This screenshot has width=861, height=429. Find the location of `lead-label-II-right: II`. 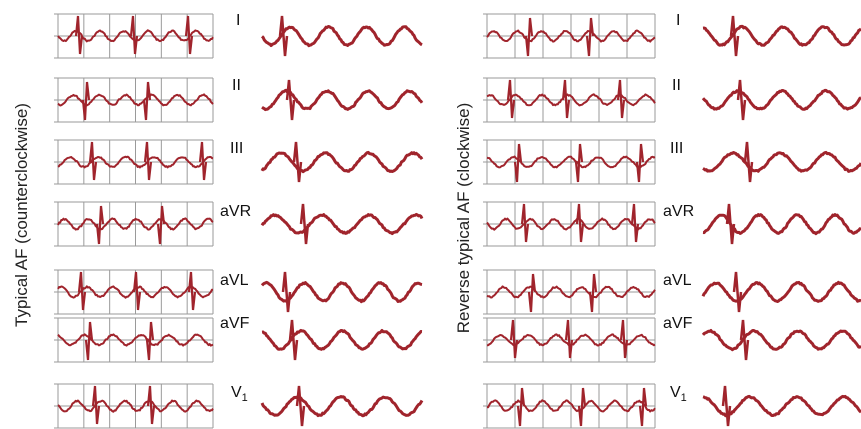

lead-label-II-right: II is located at coordinates (676, 85).